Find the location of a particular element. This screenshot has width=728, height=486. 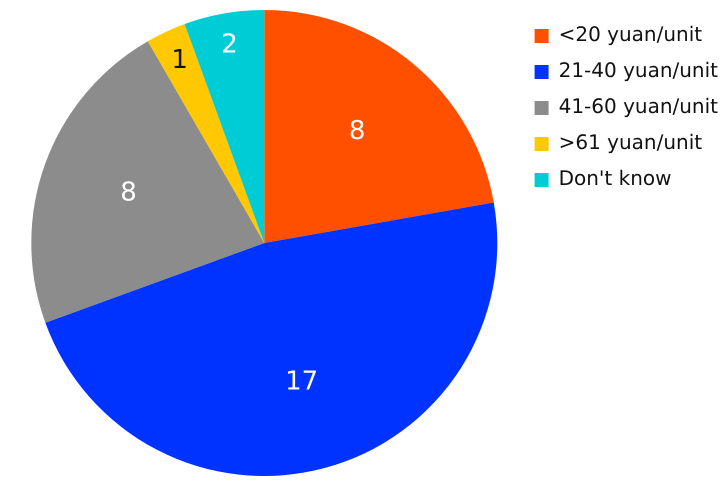

legend-label: 21-40 yuan/unit is located at coordinates (638, 70).